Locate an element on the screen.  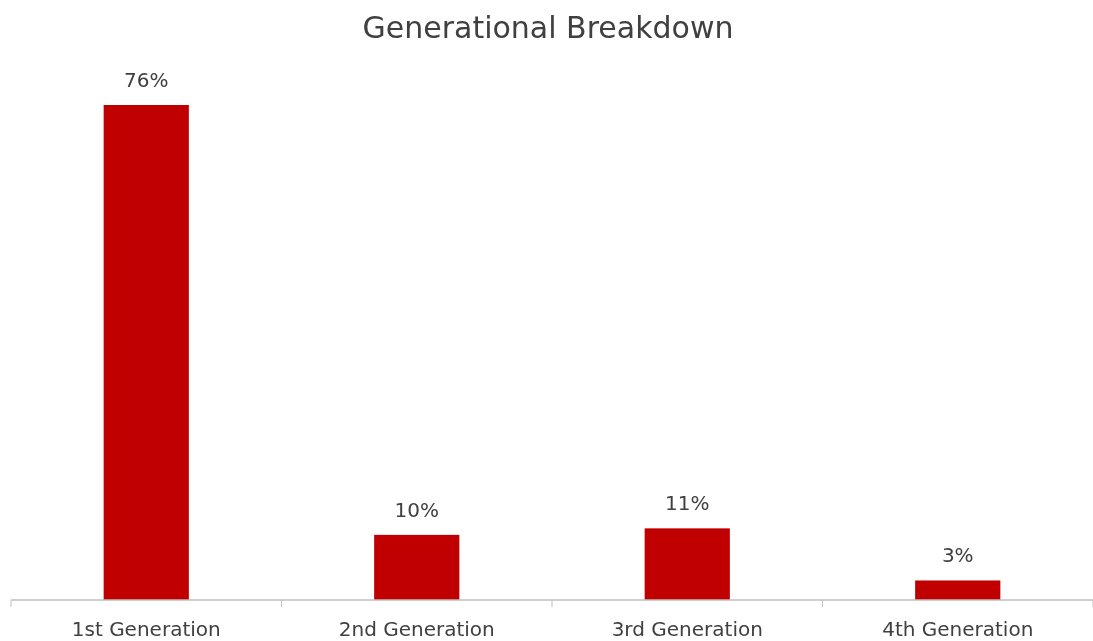
data-label: 10% is located at coordinates (416, 509).